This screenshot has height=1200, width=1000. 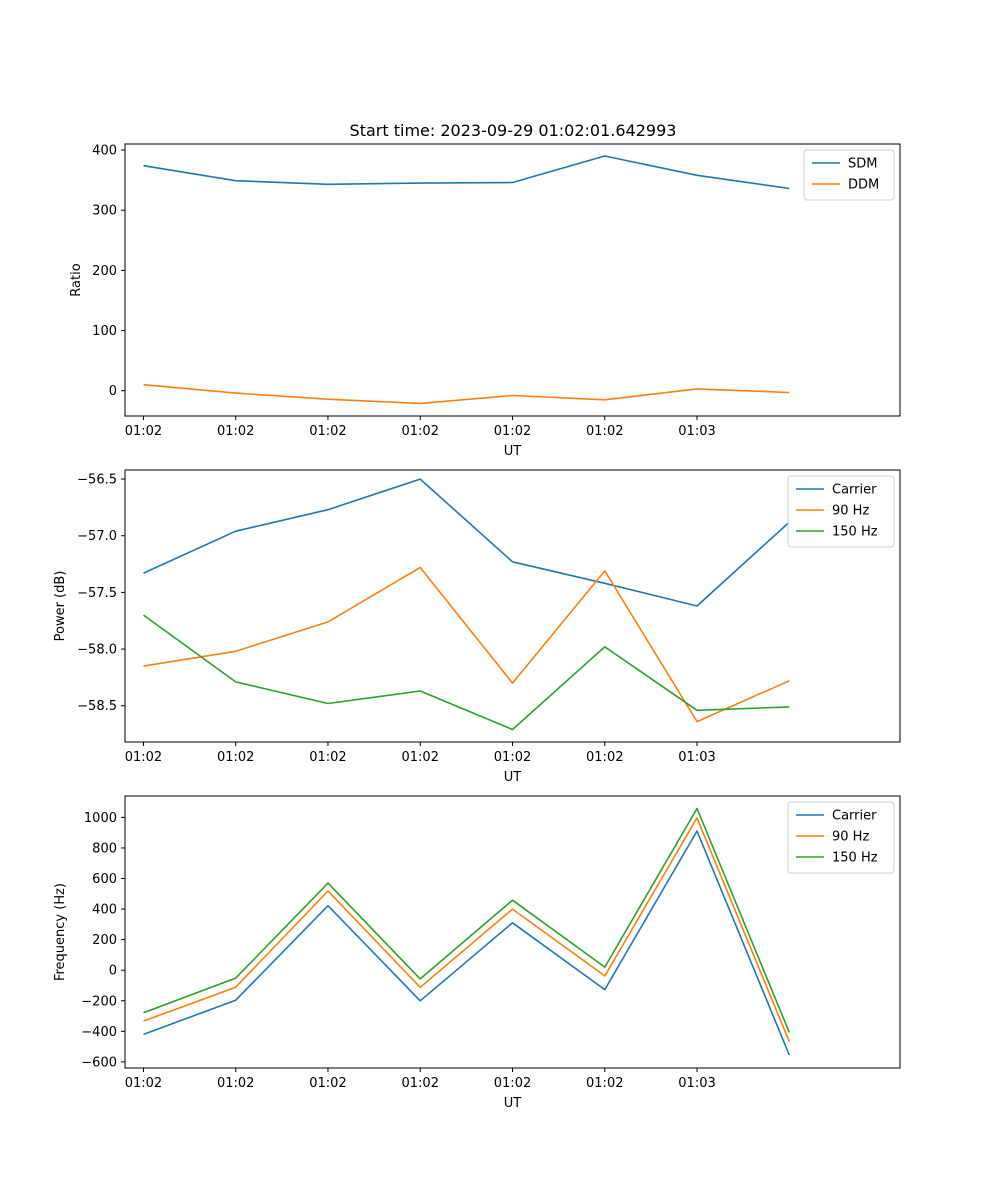 What do you see at coordinates (60, 606) in the screenshot?
I see `power-y-axis-label: Power (dB)` at bounding box center [60, 606].